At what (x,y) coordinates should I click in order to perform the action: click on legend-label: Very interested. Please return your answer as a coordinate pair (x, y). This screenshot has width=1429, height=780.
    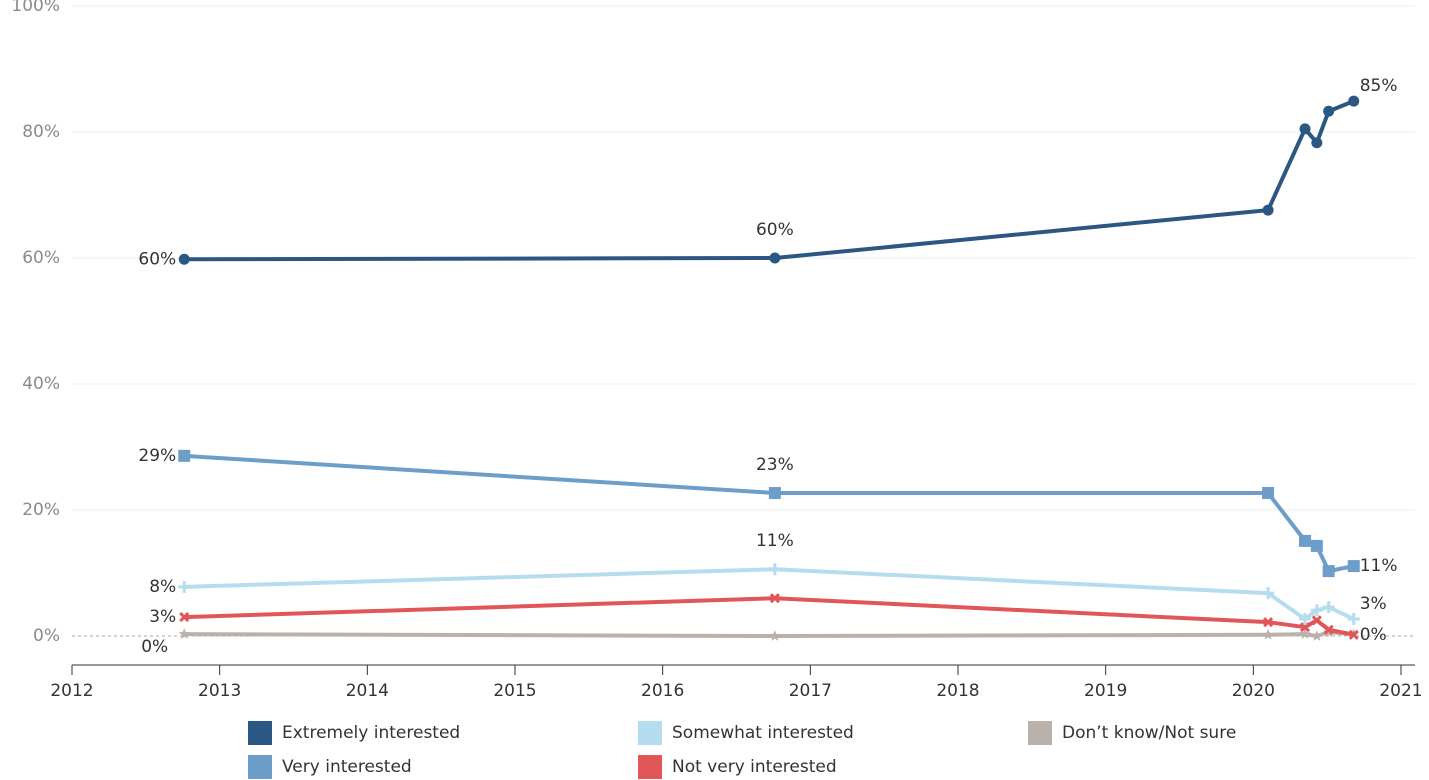
    Looking at the image, I should click on (347, 767).